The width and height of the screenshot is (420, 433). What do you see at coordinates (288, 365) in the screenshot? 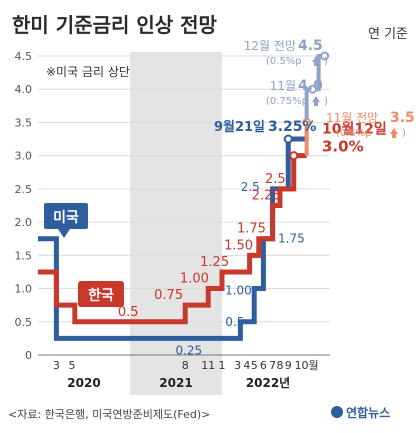
I see `x-month-label: 9` at bounding box center [288, 365].